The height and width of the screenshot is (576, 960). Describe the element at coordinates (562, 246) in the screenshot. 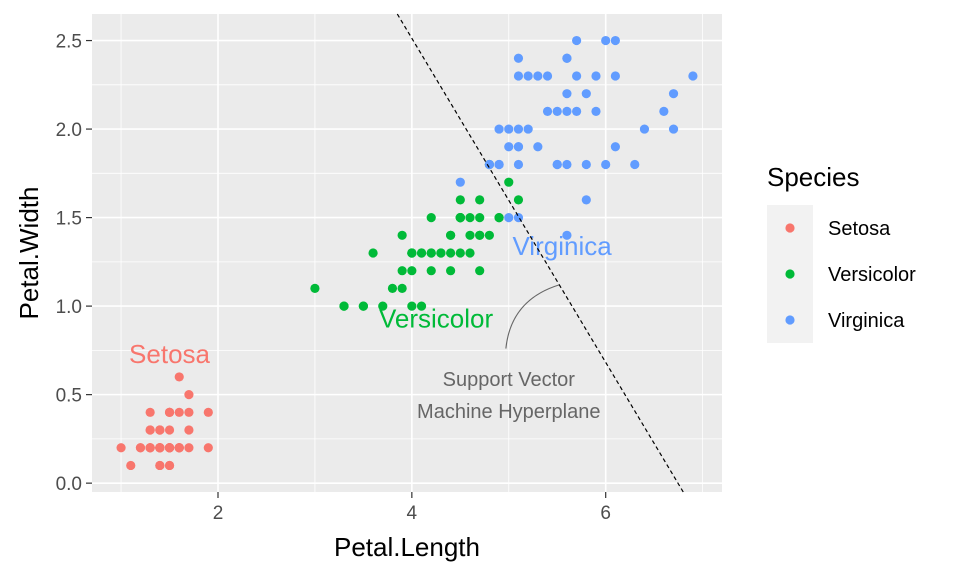

I see `species-label-virginica: Virginica` at that location.